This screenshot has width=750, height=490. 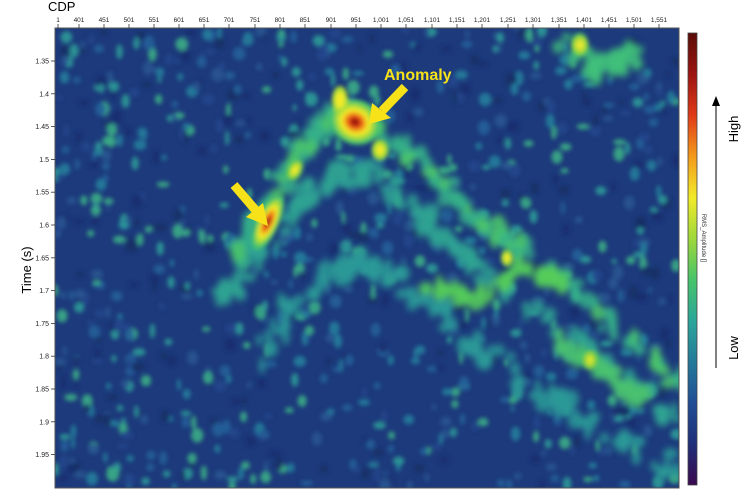 I want to click on x-tick-label: 451, so click(x=104, y=20).